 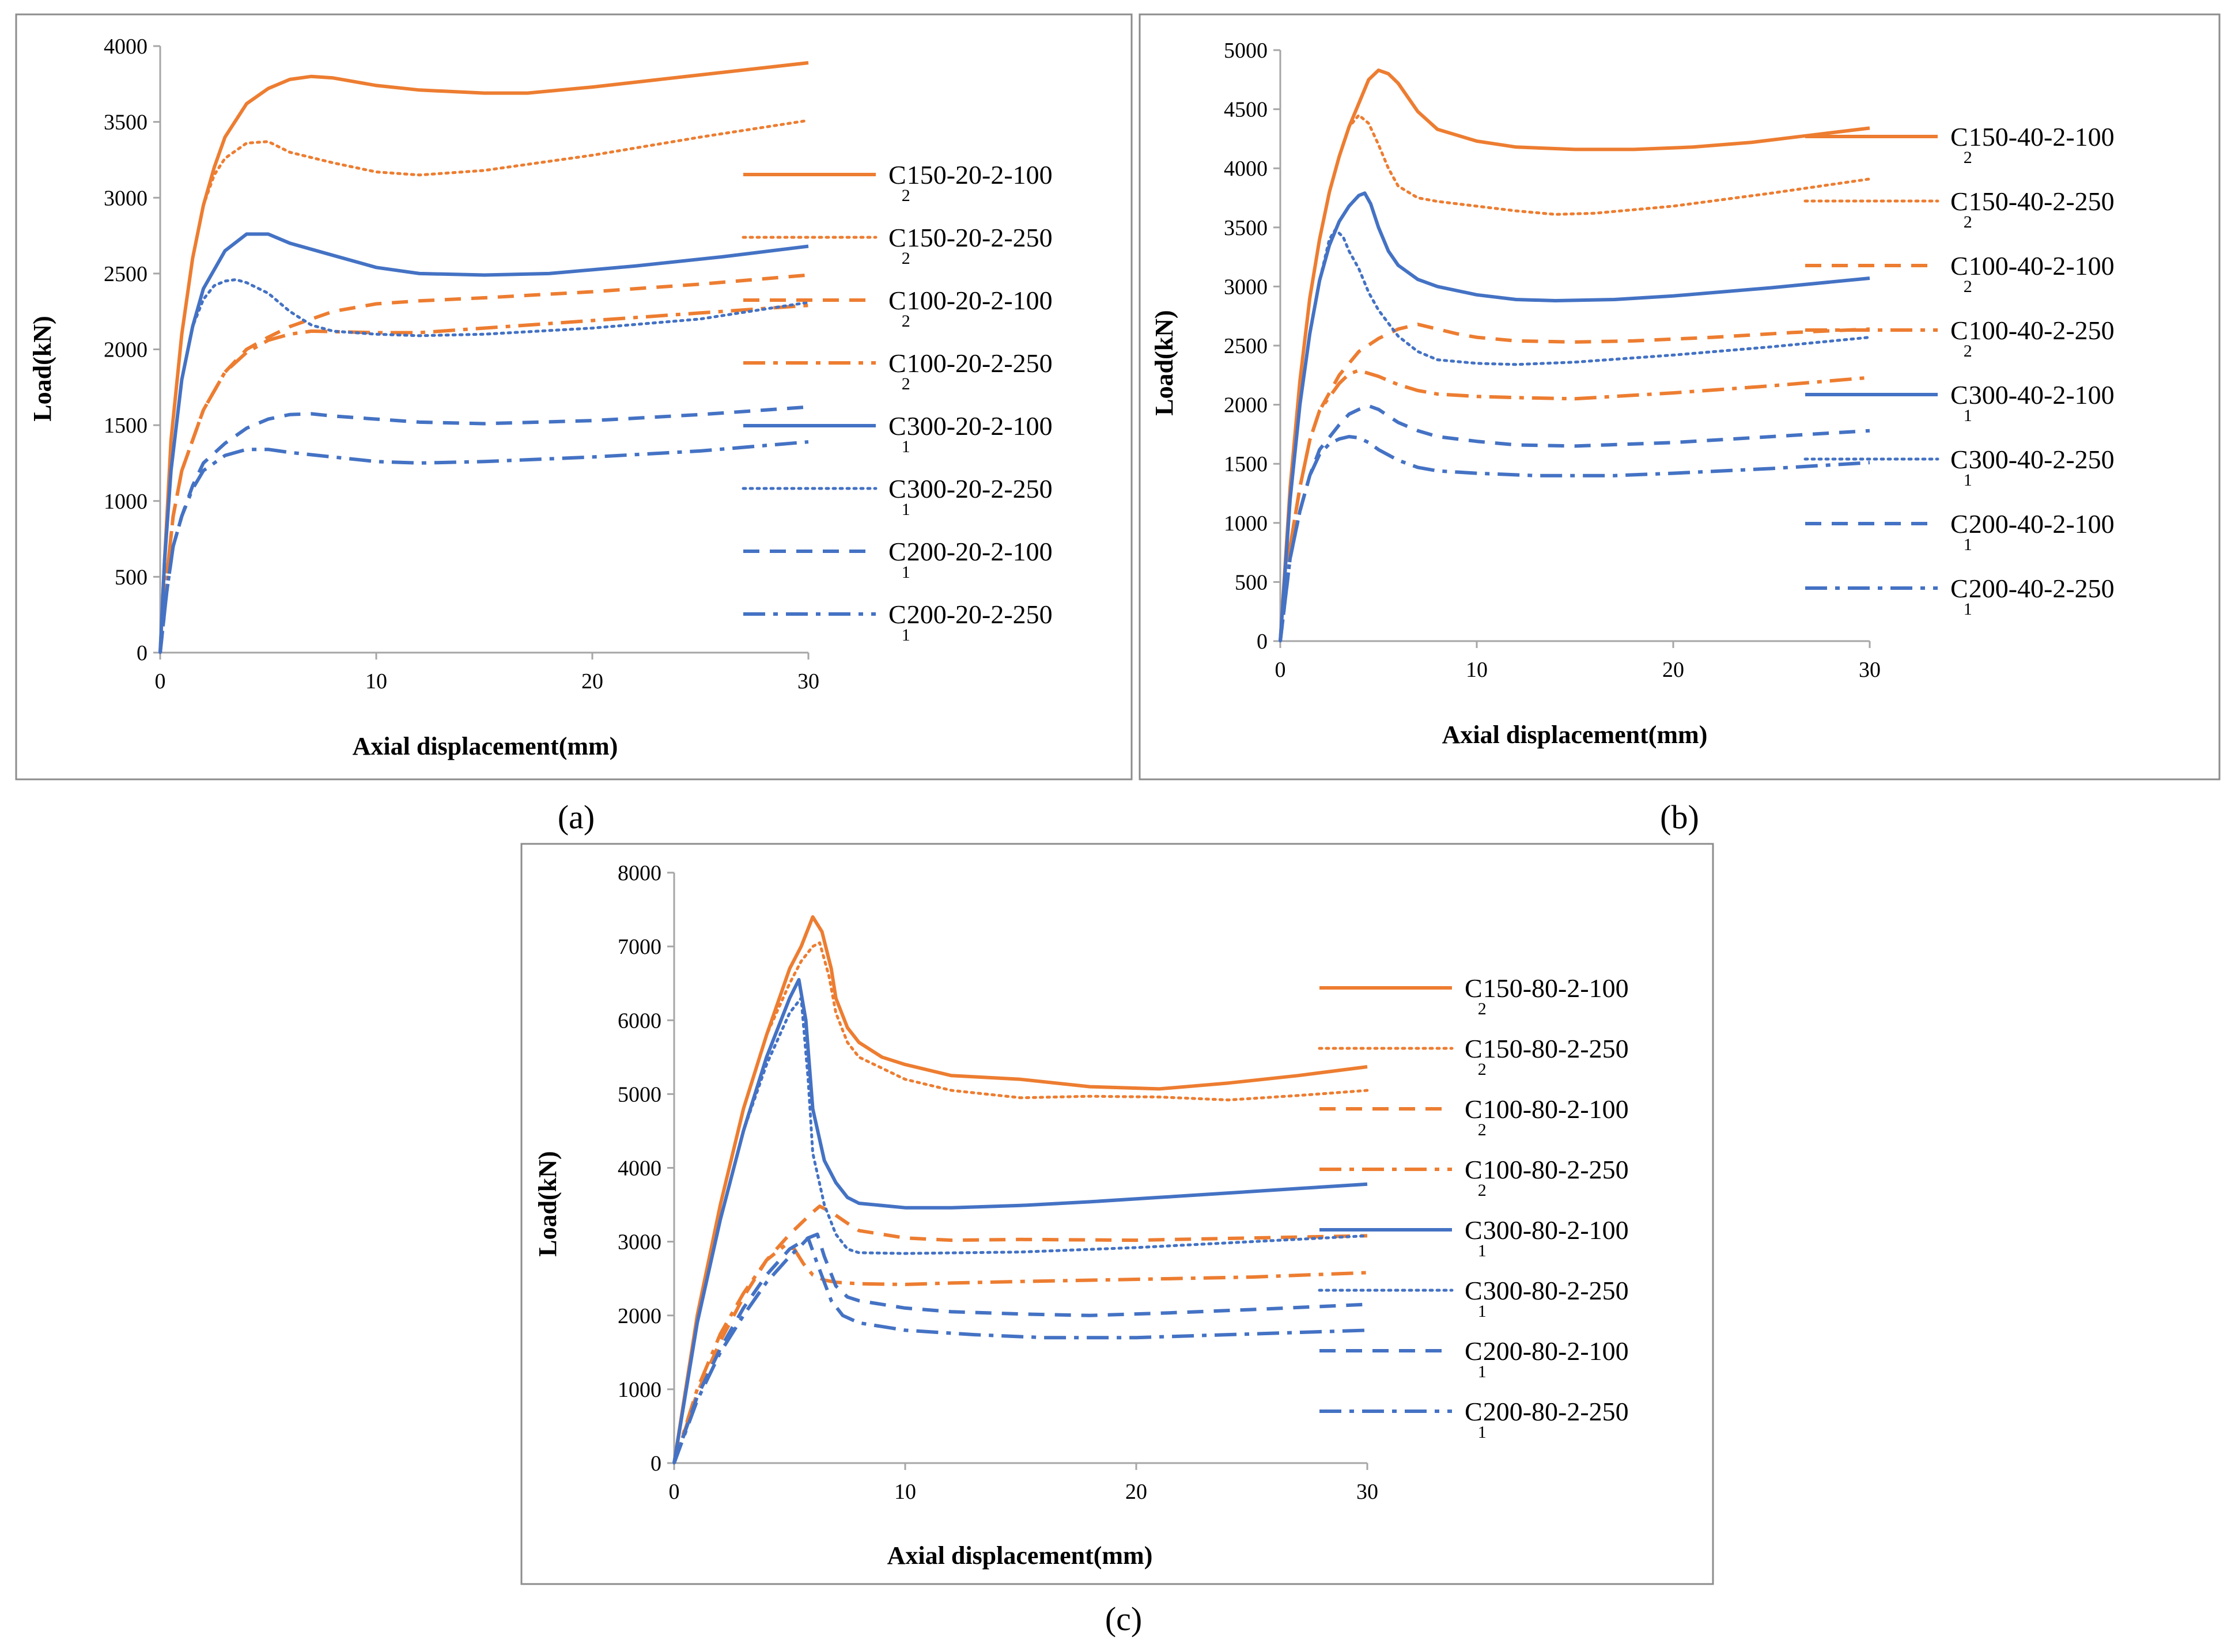 I want to click on panel-a-y-tick-label: 0, so click(x=143, y=653).